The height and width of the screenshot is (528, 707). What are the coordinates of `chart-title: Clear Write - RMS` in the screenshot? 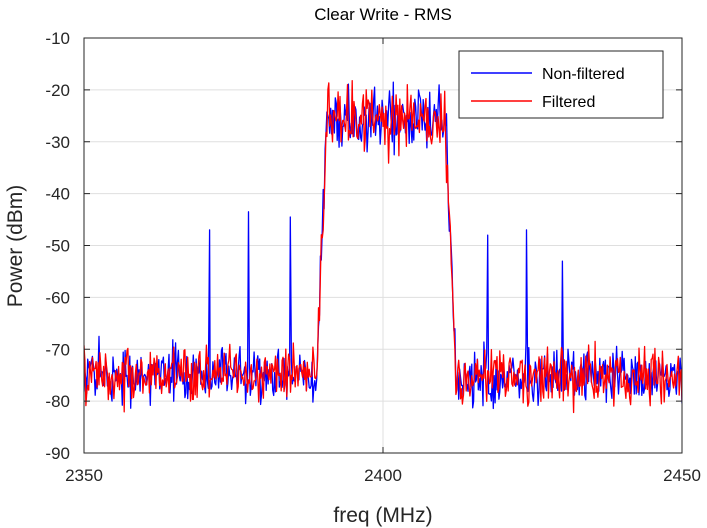 It's located at (383, 14).